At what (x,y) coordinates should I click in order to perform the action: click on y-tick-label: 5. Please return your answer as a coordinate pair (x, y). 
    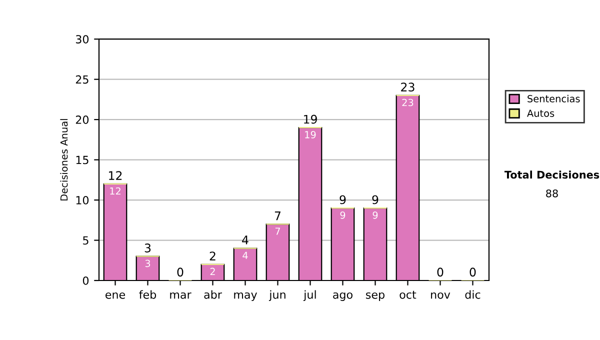
    Looking at the image, I should click on (85, 240).